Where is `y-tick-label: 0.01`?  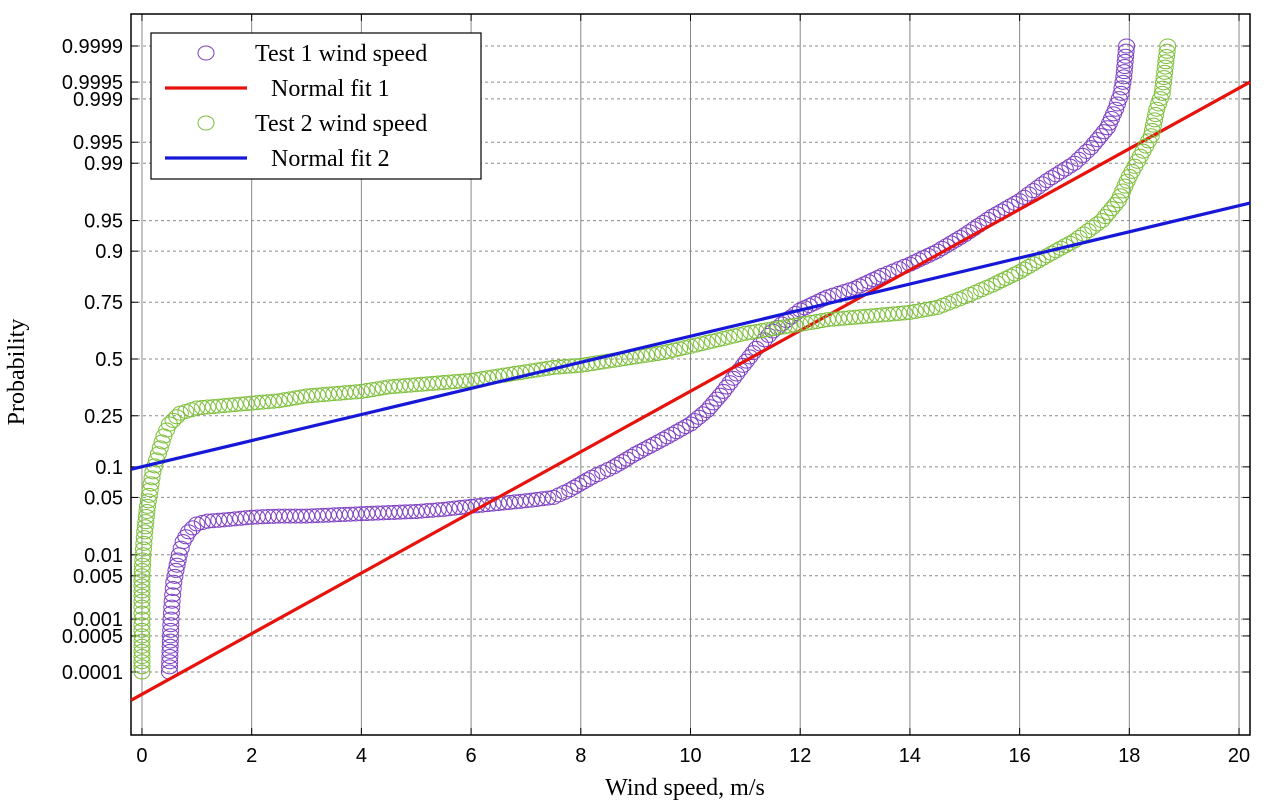 y-tick-label: 0.01 is located at coordinates (103, 556).